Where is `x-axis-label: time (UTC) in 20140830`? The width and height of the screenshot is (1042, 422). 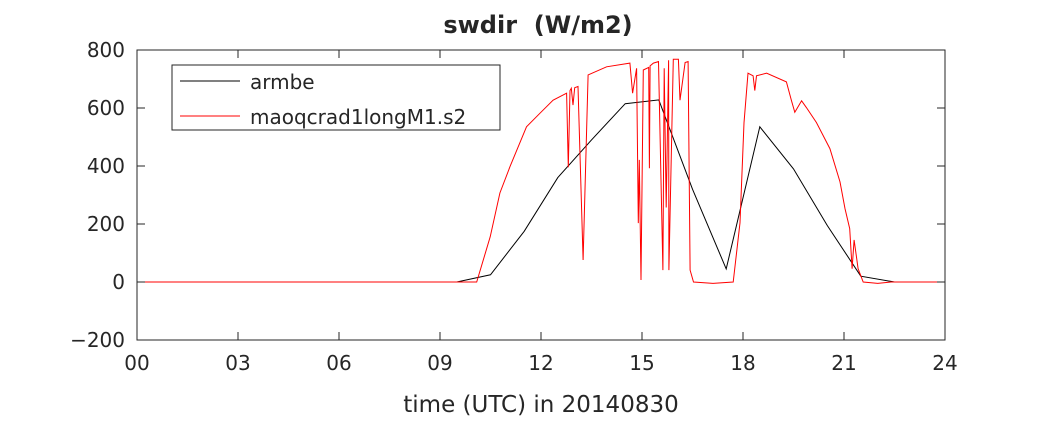 x-axis-label: time (UTC) in 20140830 is located at coordinates (540, 404).